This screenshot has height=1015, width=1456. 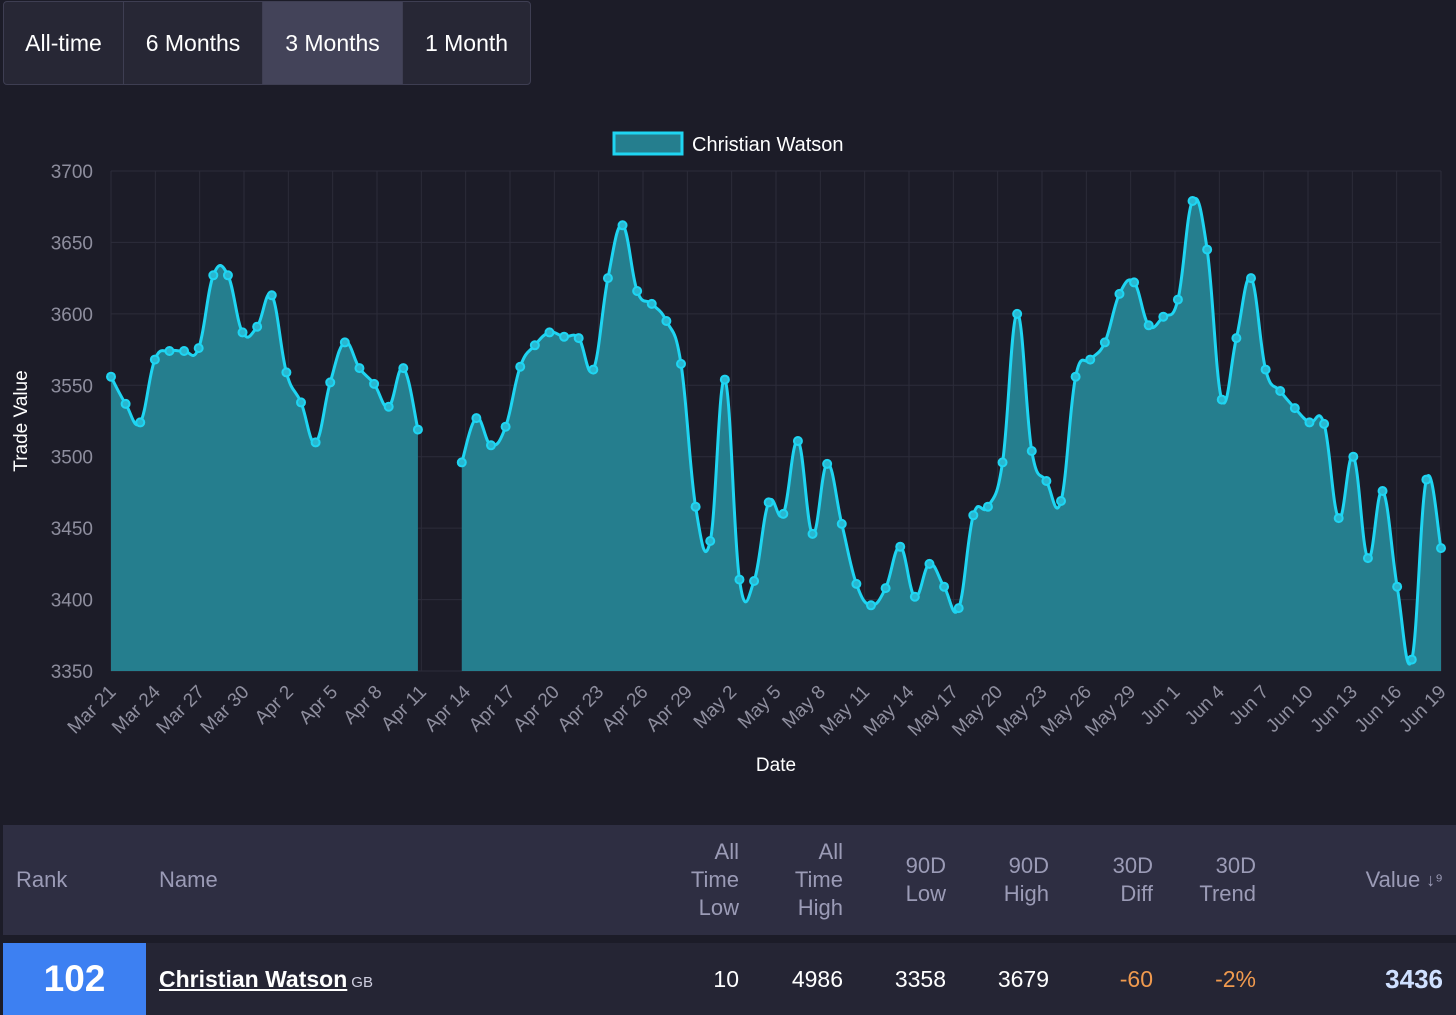 I want to click on tab-1-month: 1 Month, so click(x=466, y=42).